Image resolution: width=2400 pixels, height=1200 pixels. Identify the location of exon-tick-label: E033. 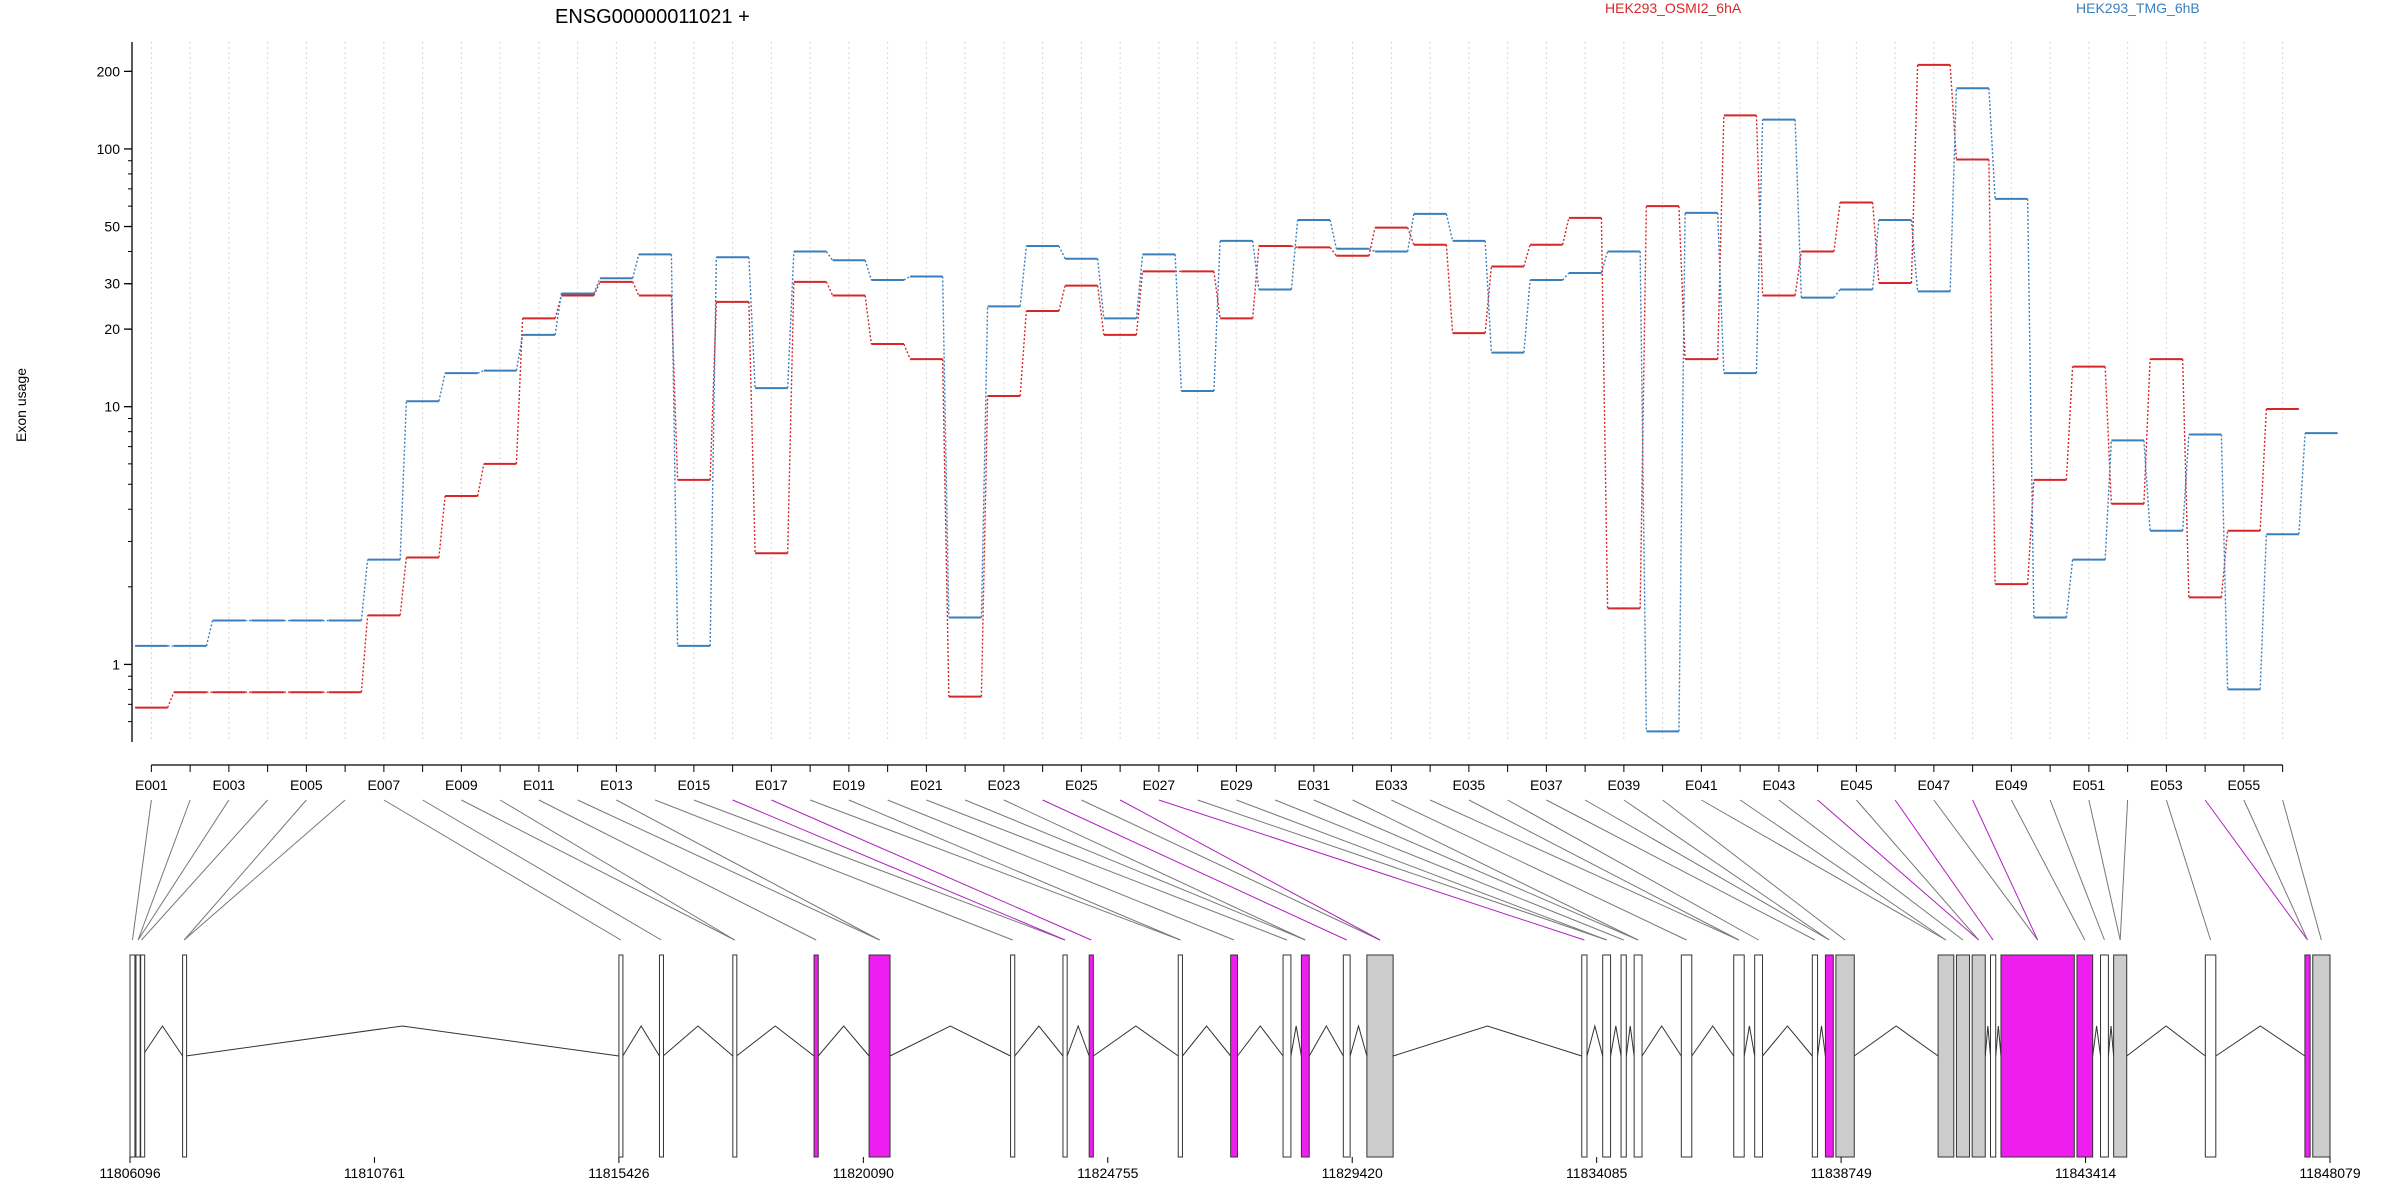
(1391, 785).